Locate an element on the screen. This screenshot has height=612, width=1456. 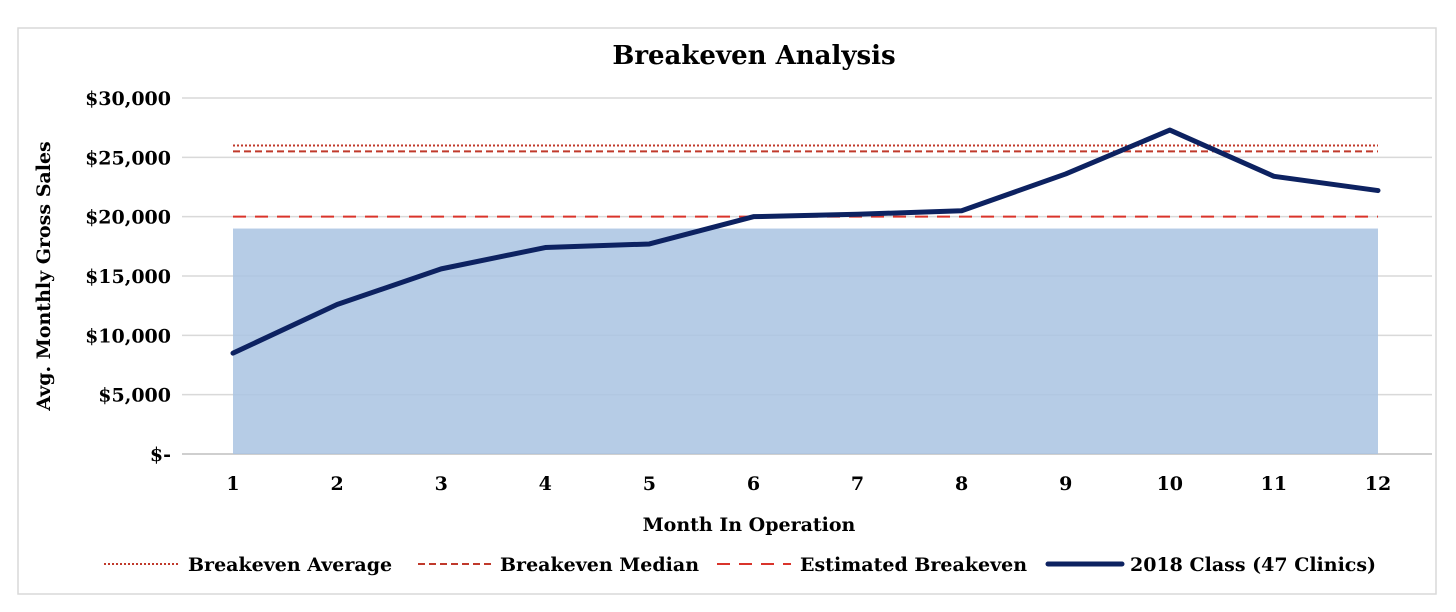
y-tick-label: $- is located at coordinates (160, 455).